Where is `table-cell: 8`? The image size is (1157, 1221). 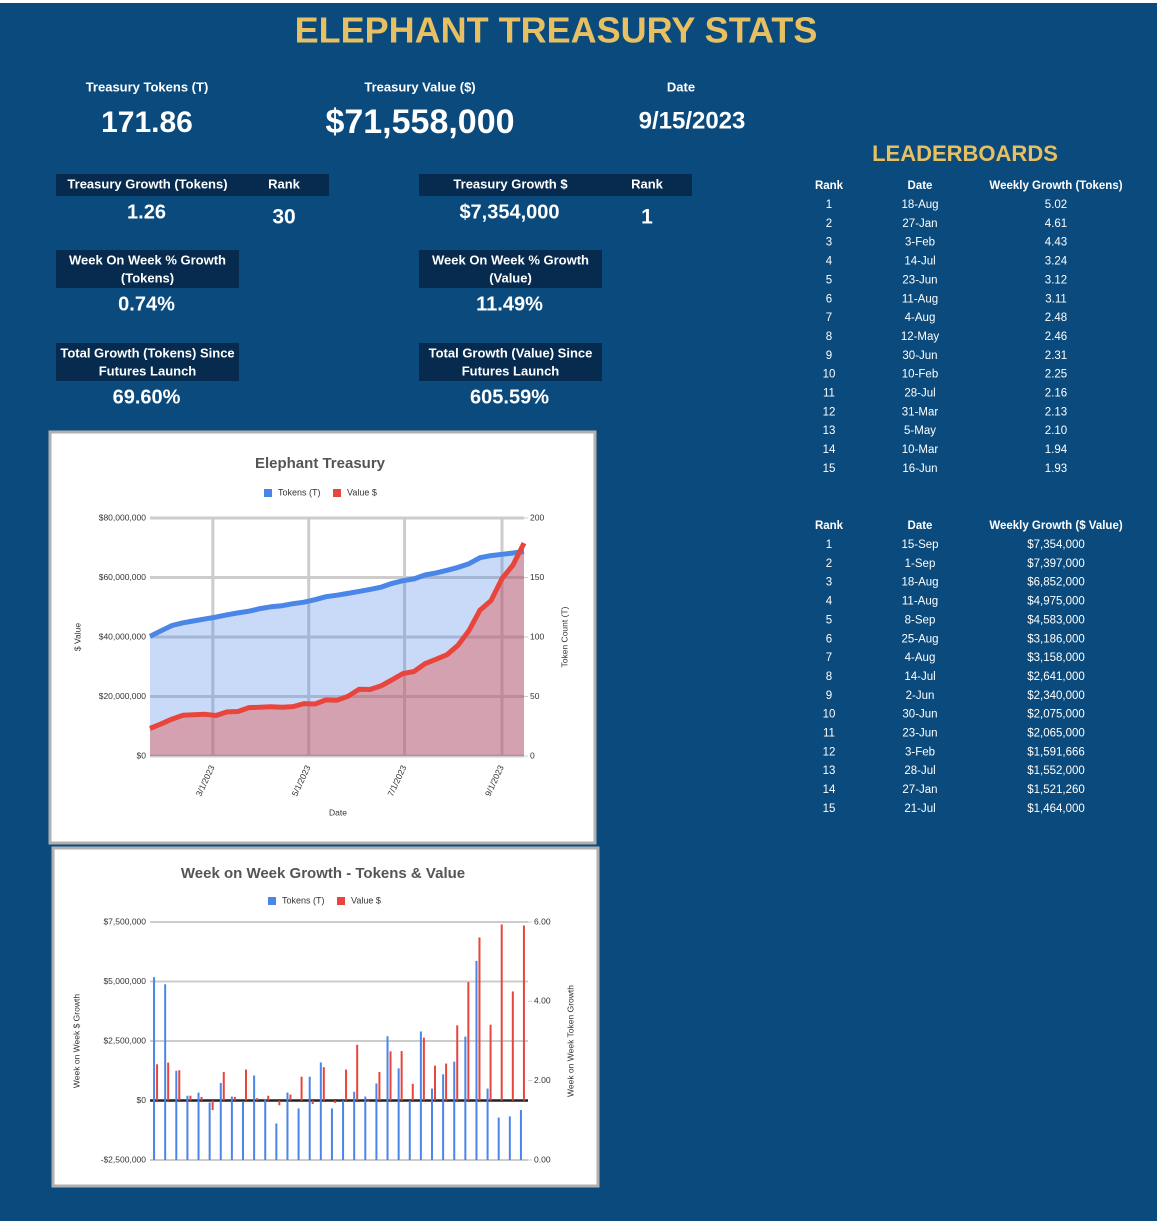 table-cell: 8 is located at coordinates (829, 337).